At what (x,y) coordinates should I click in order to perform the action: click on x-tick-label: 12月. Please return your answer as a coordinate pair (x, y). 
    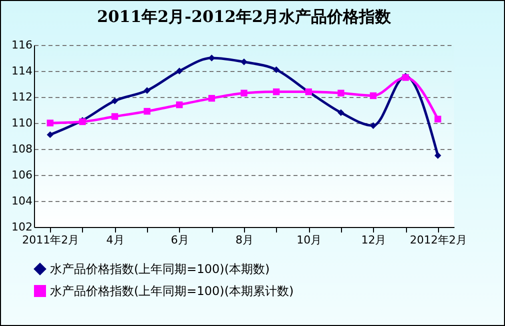
    Looking at the image, I should click on (373, 240).